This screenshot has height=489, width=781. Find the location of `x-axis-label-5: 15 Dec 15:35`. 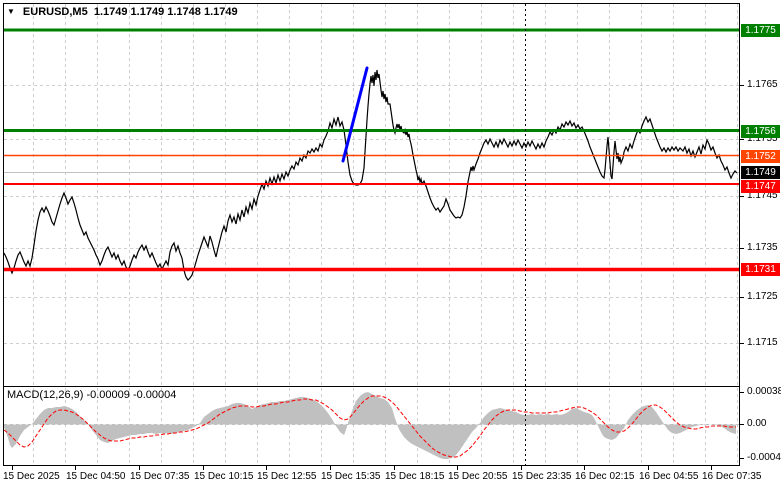

x-axis-label-5: 15 Dec 15:35 is located at coordinates (351, 476).